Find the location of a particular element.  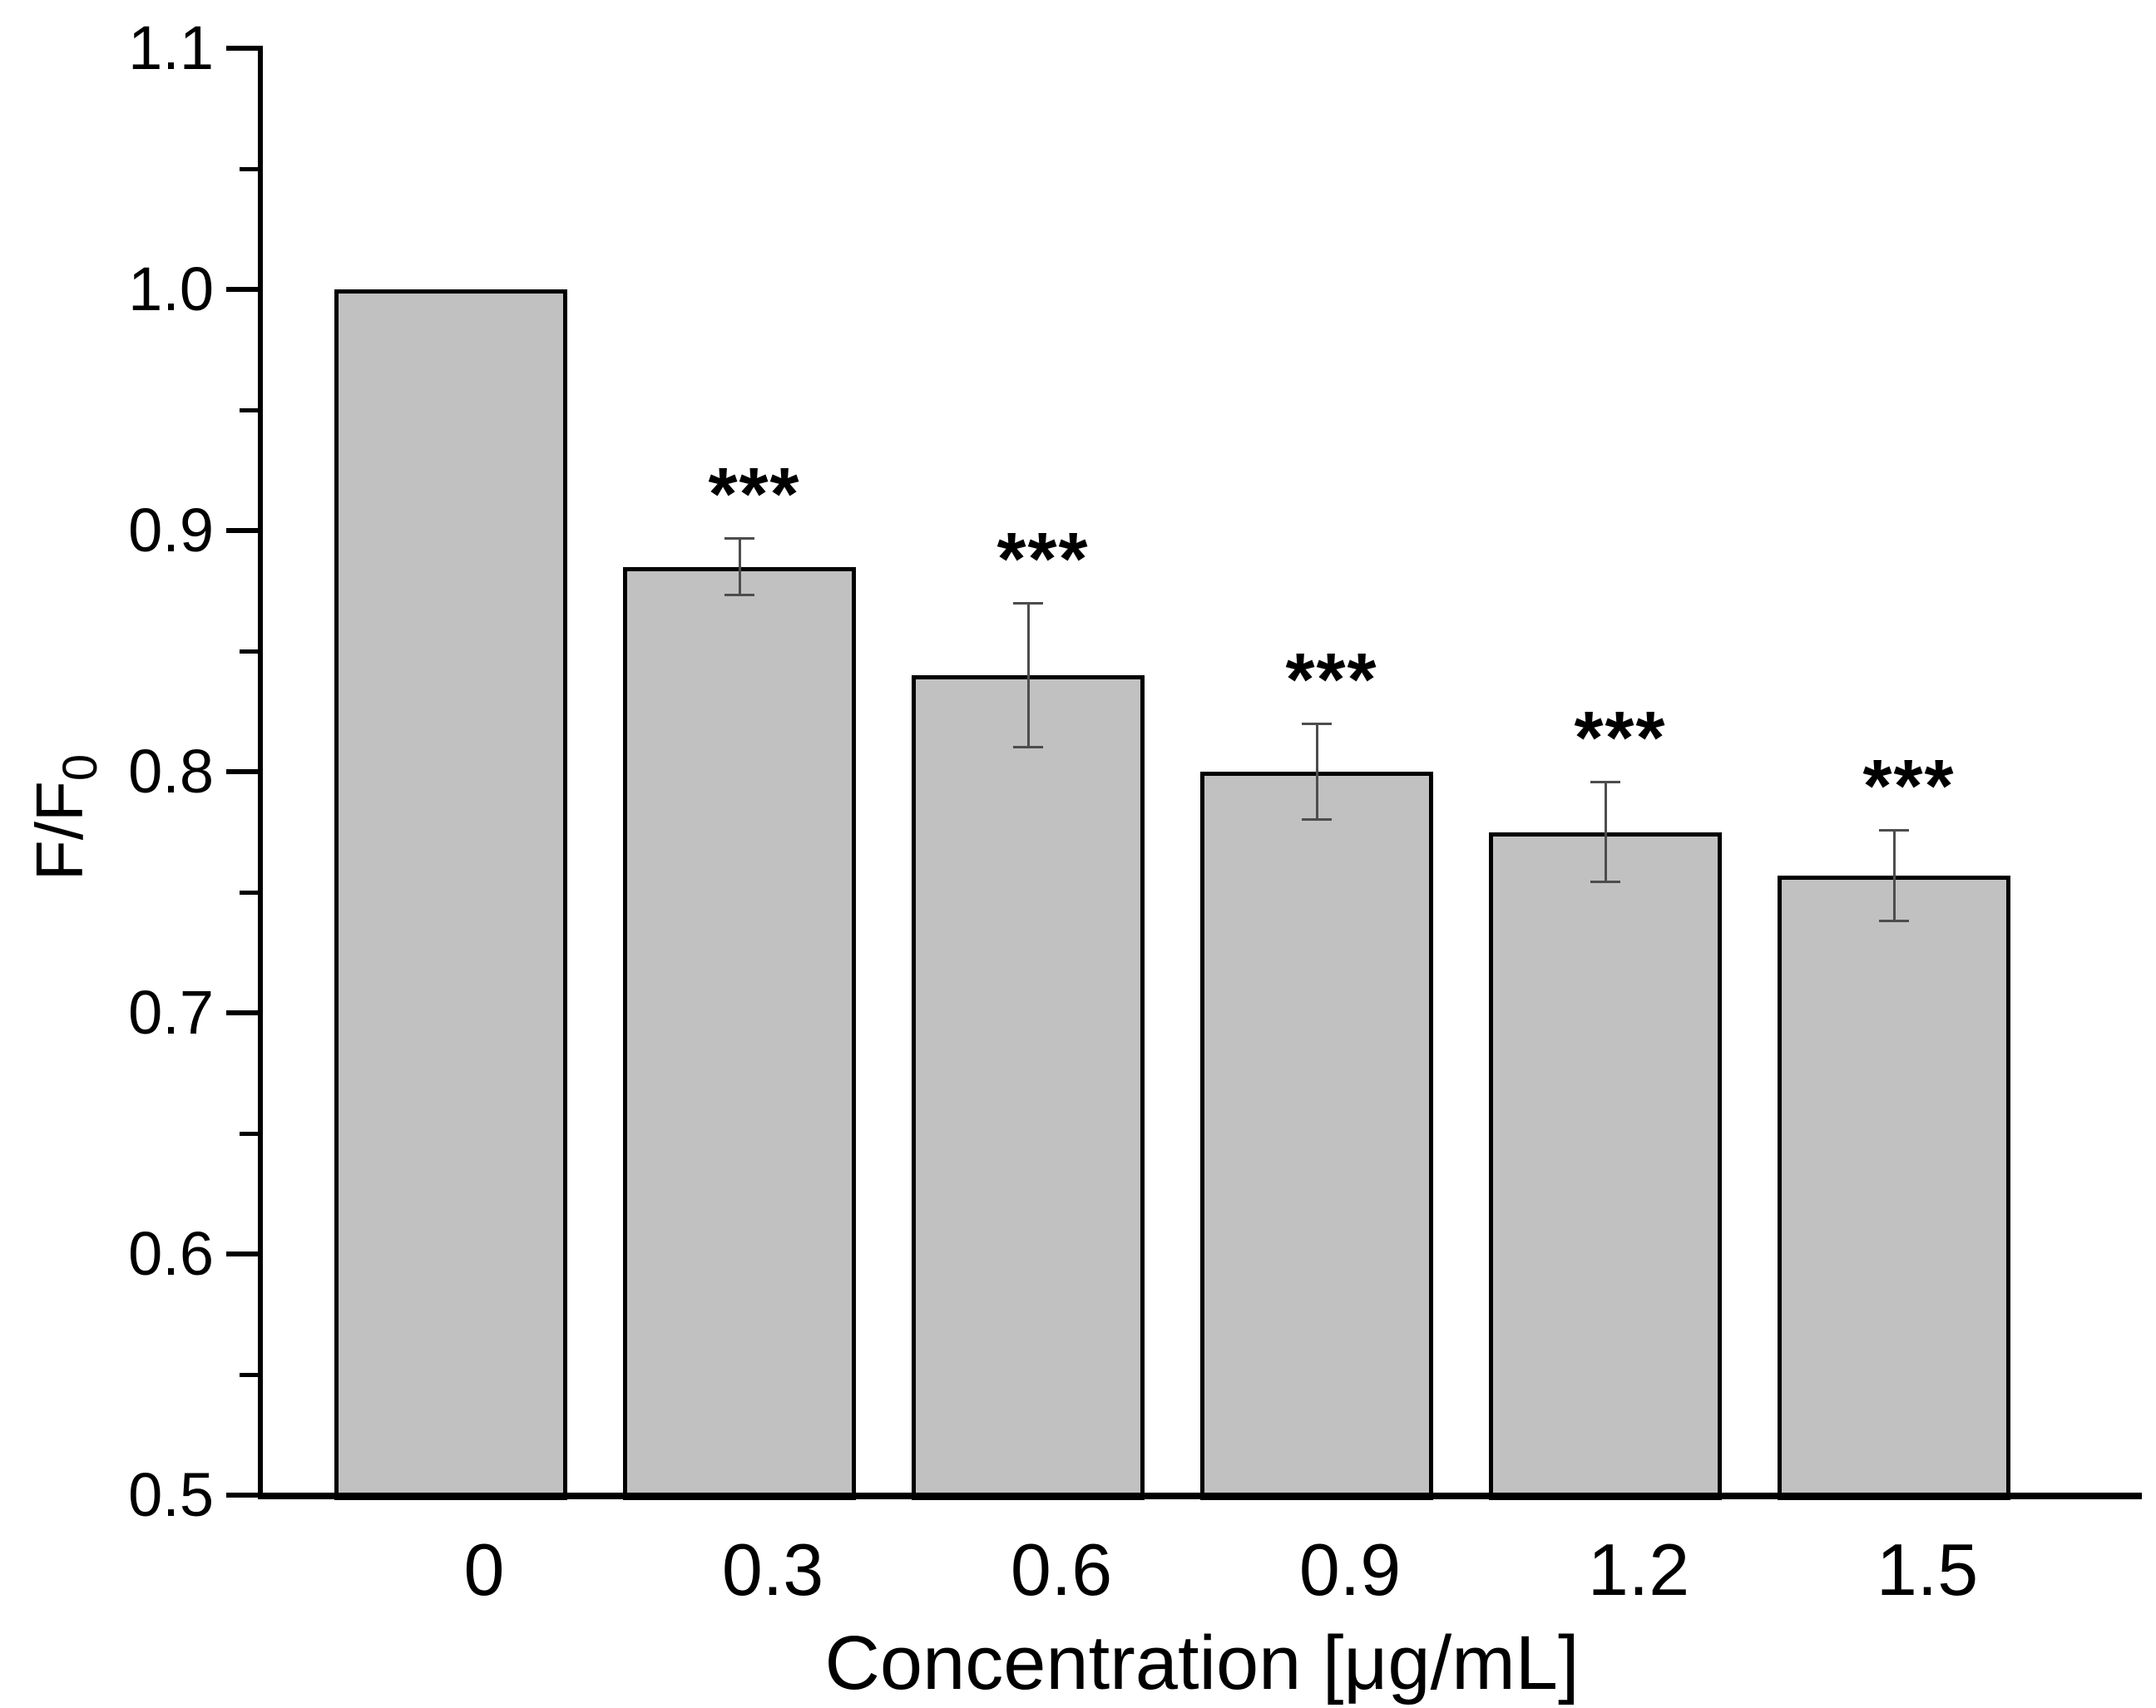

y-axis-title: F/F0 is located at coordinates (65, 817).